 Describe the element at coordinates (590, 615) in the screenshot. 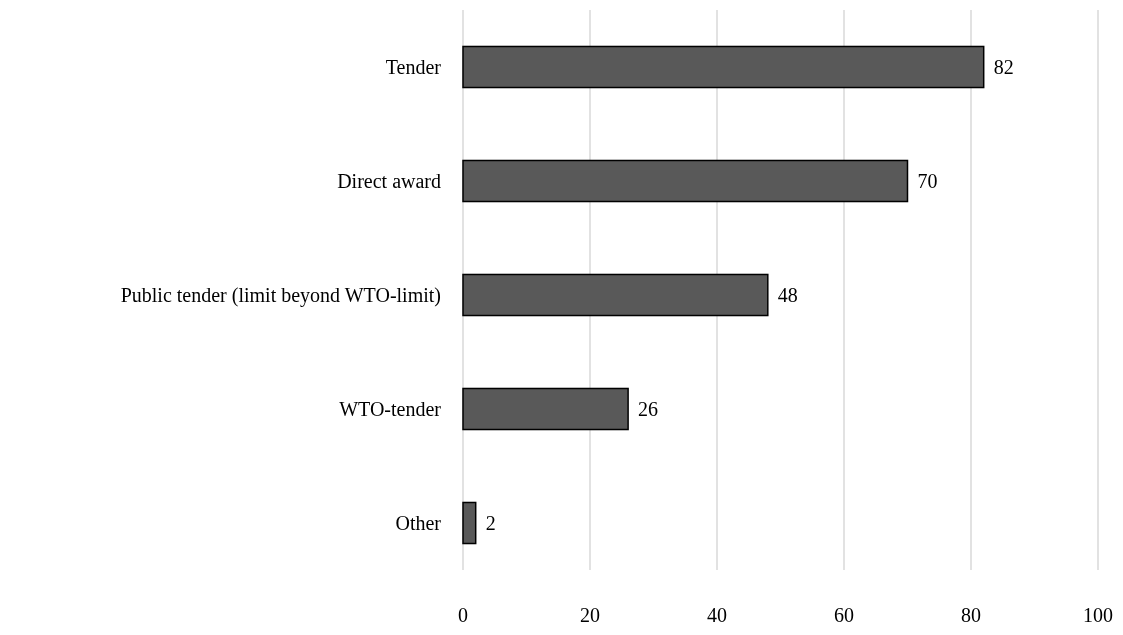

I see `x-tick-label: 20` at that location.